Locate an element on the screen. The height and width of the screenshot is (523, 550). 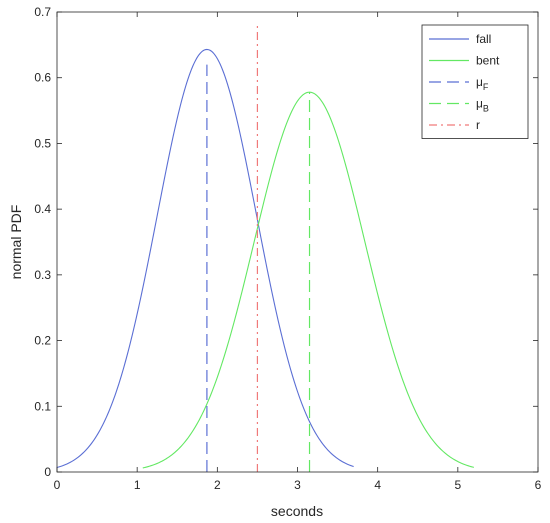
legend-label-r: r is located at coordinates (478, 125).